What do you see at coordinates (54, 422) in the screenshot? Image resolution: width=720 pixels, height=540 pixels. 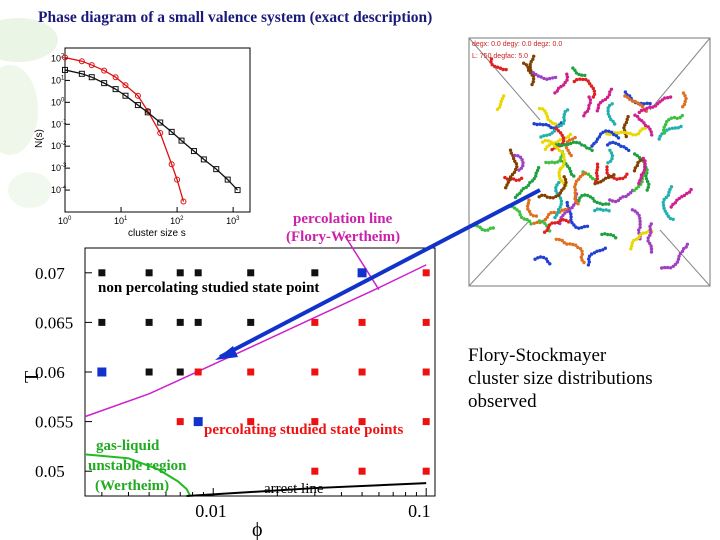 I see `phase-y-tick-label: 0.055` at bounding box center [54, 422].